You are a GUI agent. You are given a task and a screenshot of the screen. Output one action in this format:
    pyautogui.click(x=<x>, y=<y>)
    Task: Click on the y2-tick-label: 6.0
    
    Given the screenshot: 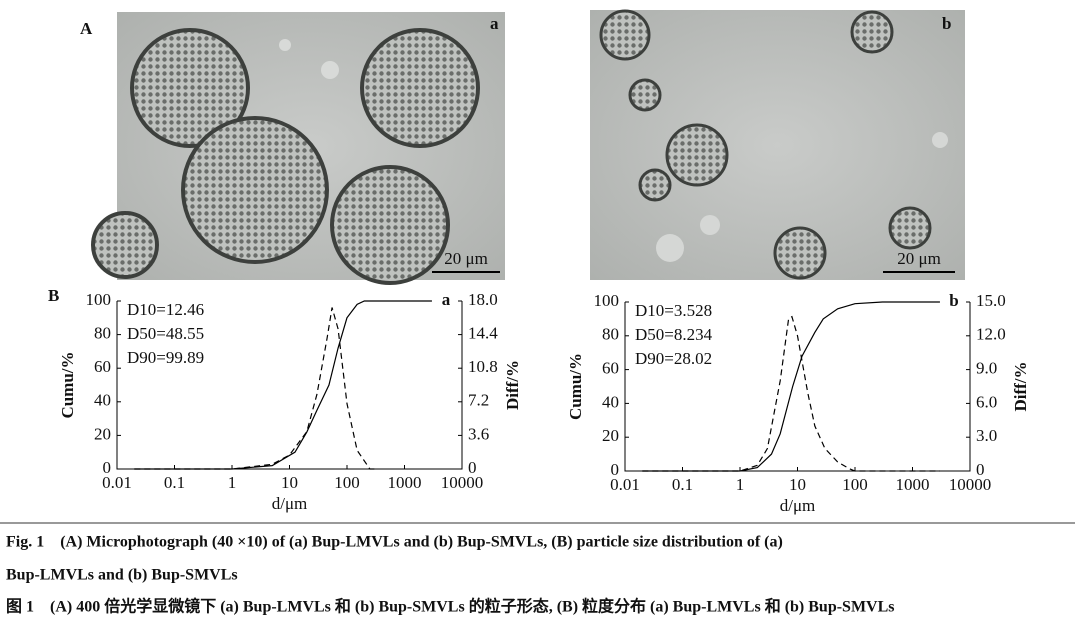 What is the action you would take?
    pyautogui.click(x=986, y=401)
    